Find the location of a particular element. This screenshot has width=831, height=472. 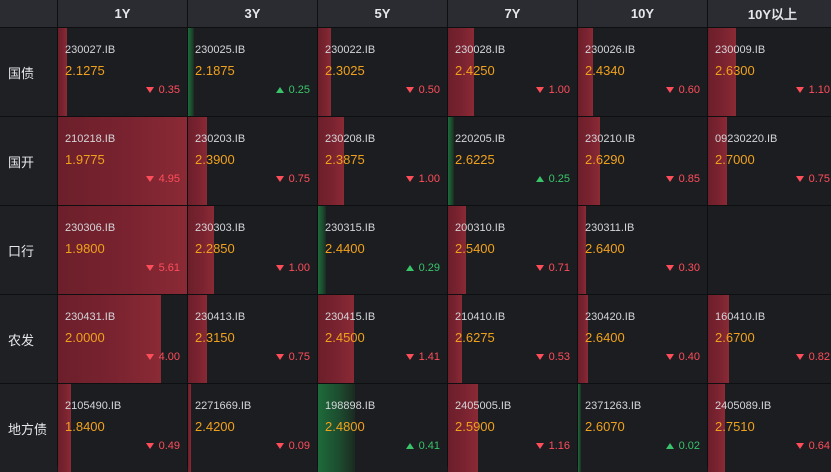

bond-change-value: 0.75 is located at coordinates (819, 179).